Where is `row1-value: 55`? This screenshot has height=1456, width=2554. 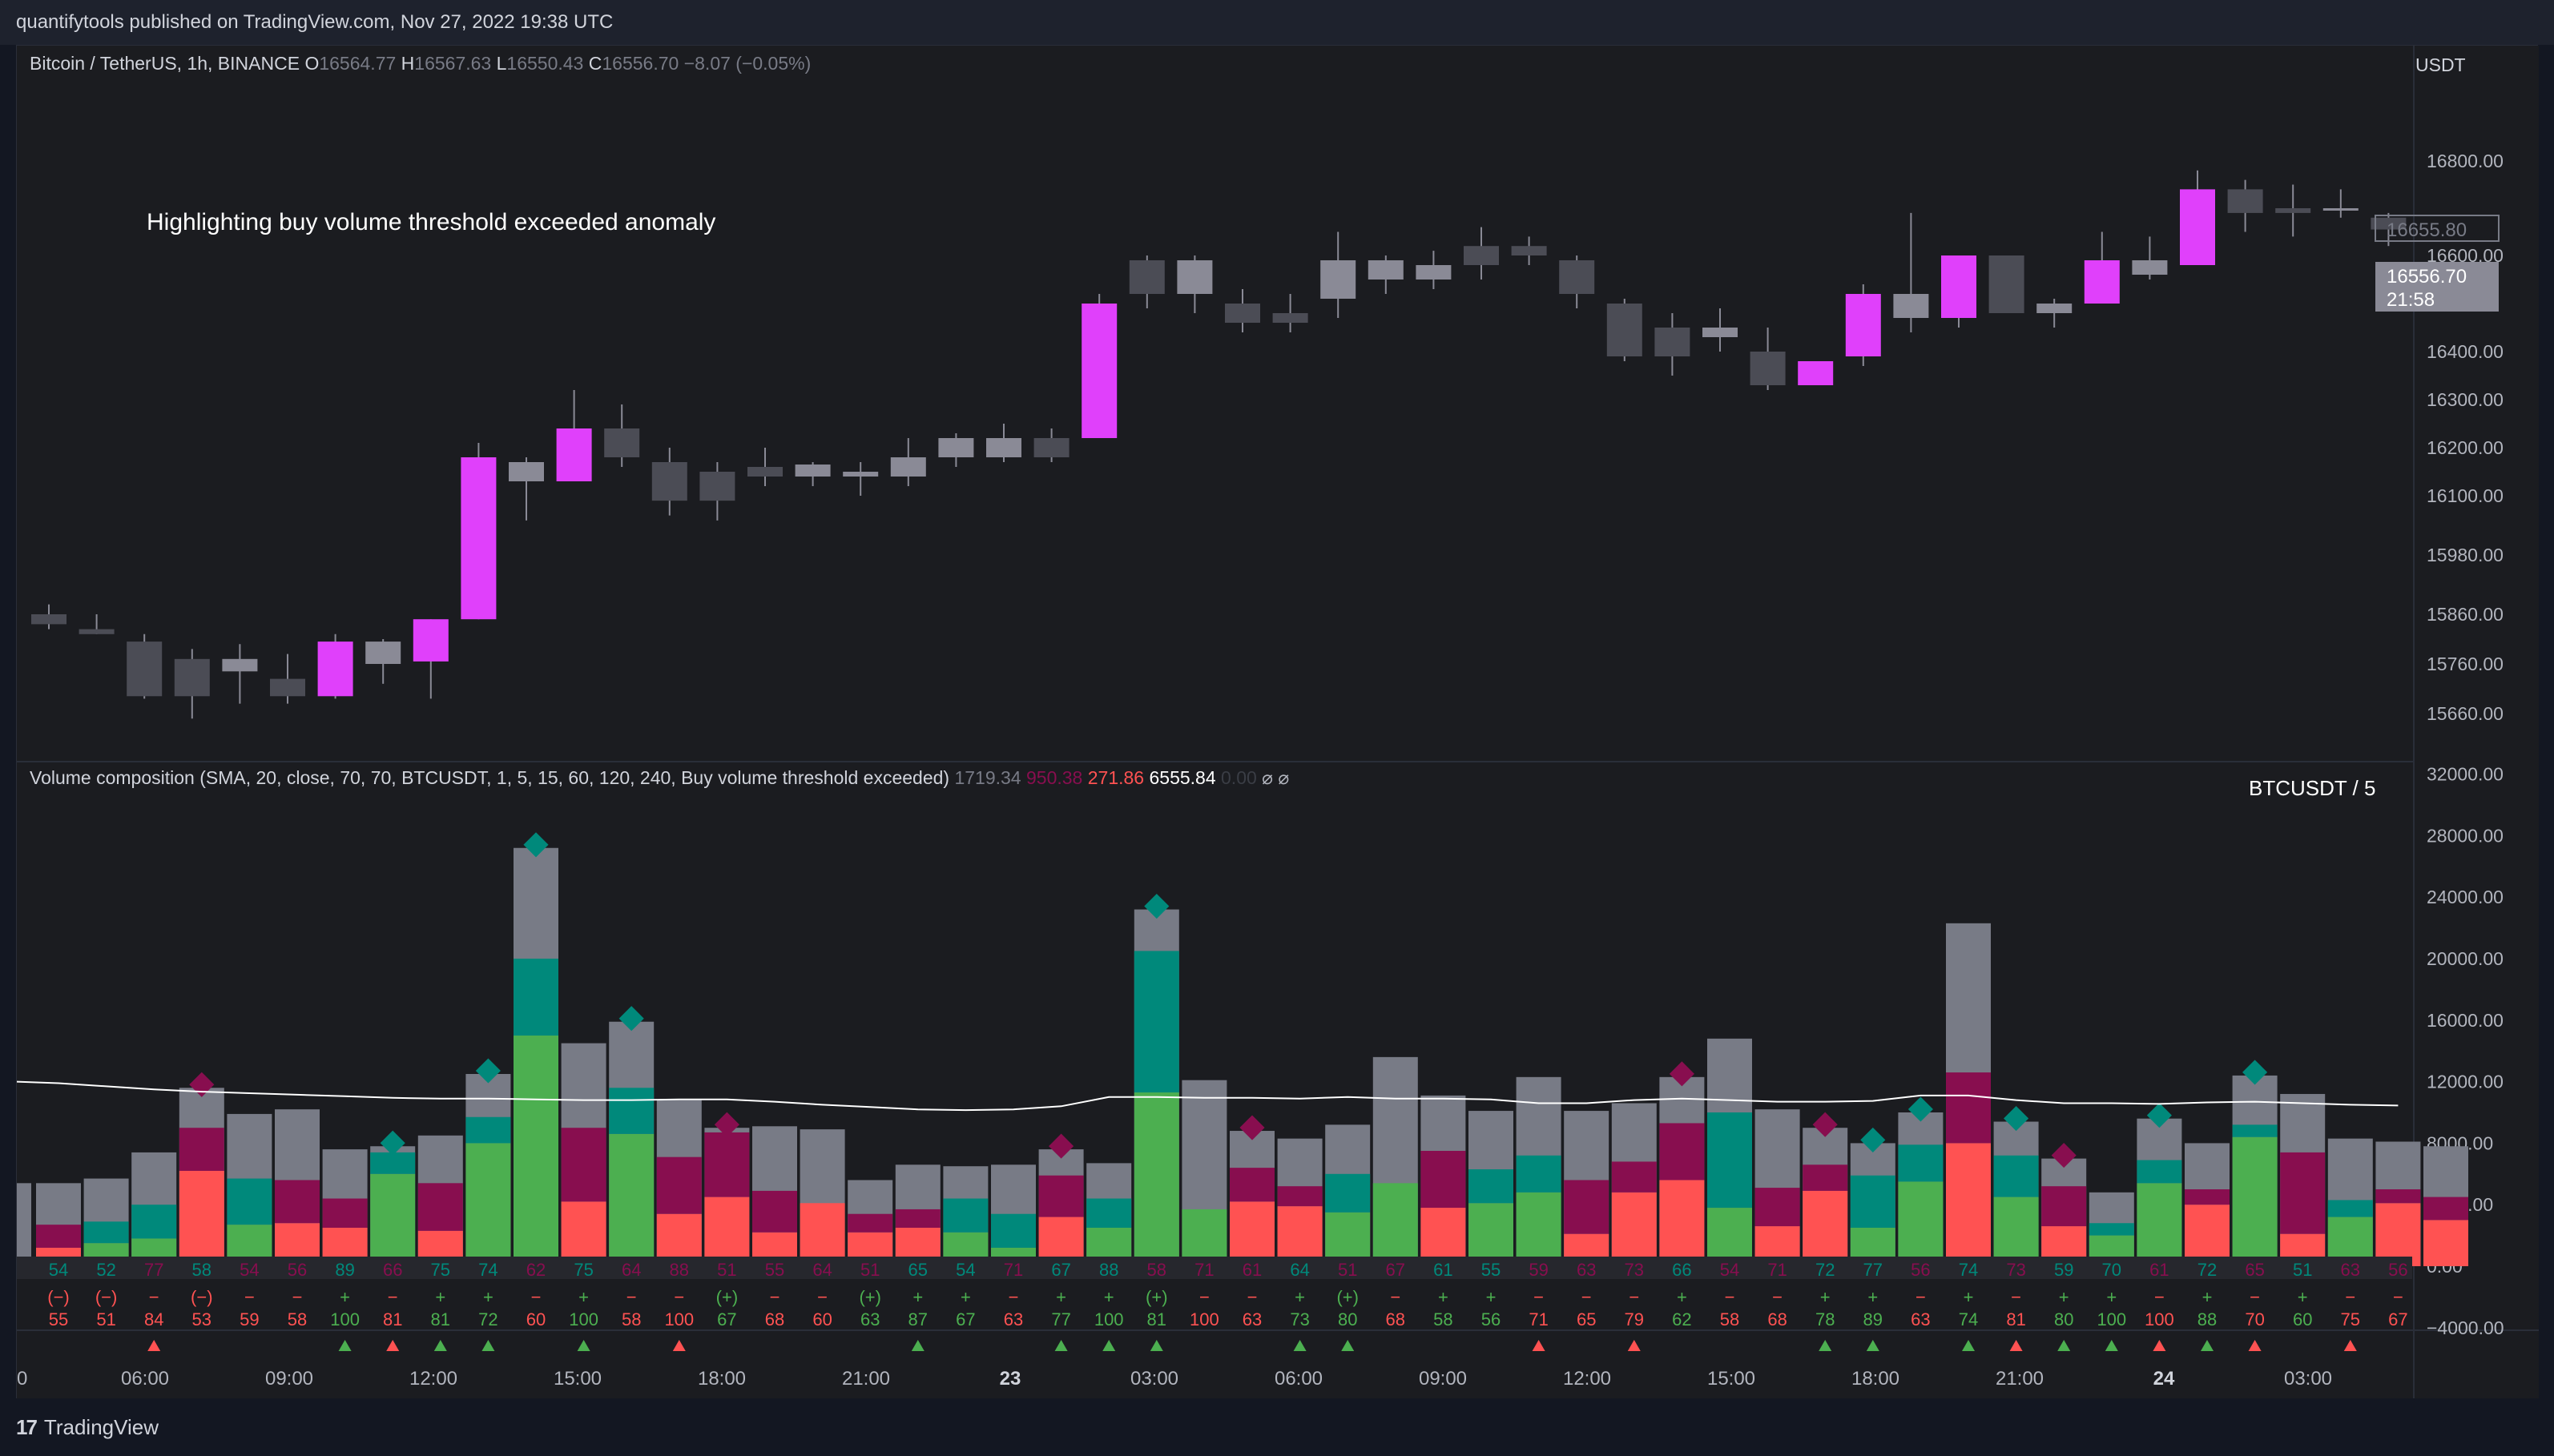
row1-value: 55 is located at coordinates (774, 1270).